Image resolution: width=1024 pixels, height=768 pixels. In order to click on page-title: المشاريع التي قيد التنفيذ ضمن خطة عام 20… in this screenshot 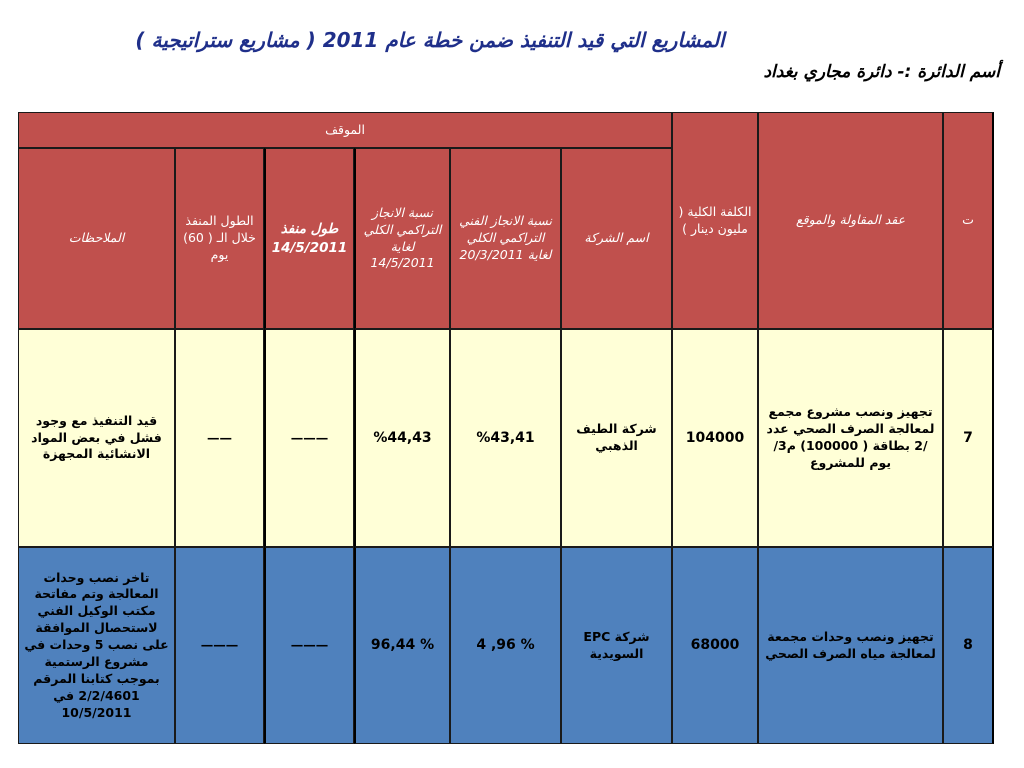, I will do `click(430, 40)`.